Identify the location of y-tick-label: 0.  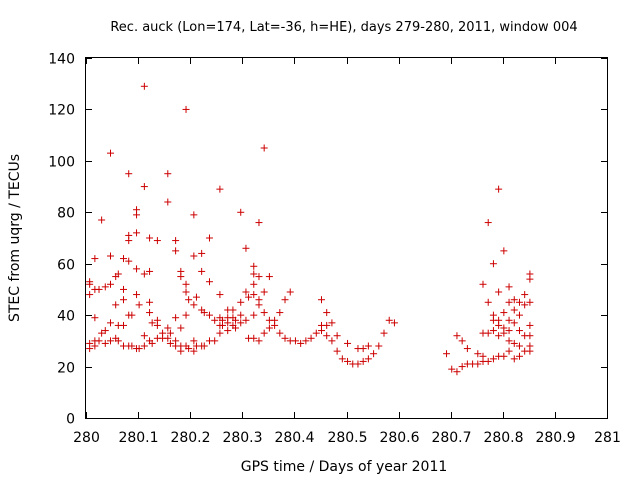
(70, 420).